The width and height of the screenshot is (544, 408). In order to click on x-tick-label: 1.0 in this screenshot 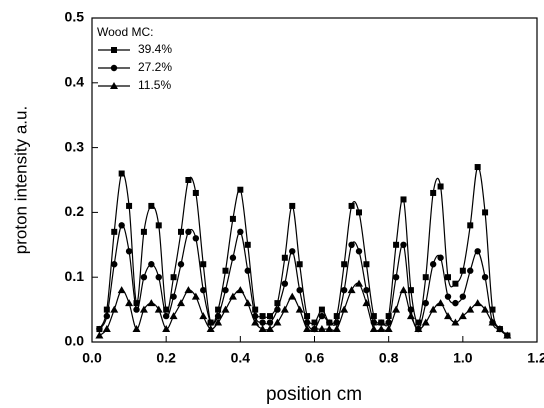, I will do `click(463, 358)`.